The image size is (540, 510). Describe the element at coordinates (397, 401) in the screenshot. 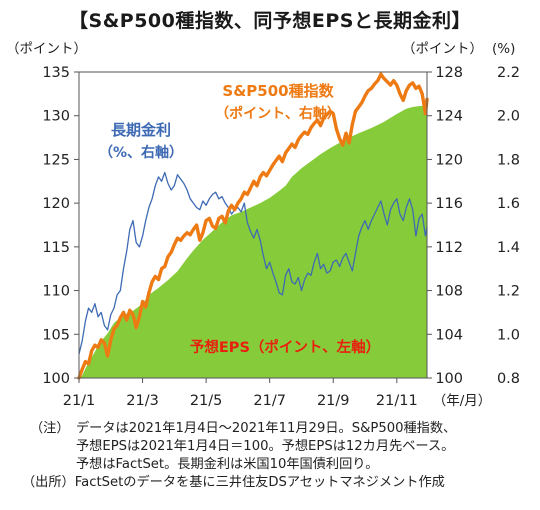

I see `x-tick-label: 21/11` at that location.